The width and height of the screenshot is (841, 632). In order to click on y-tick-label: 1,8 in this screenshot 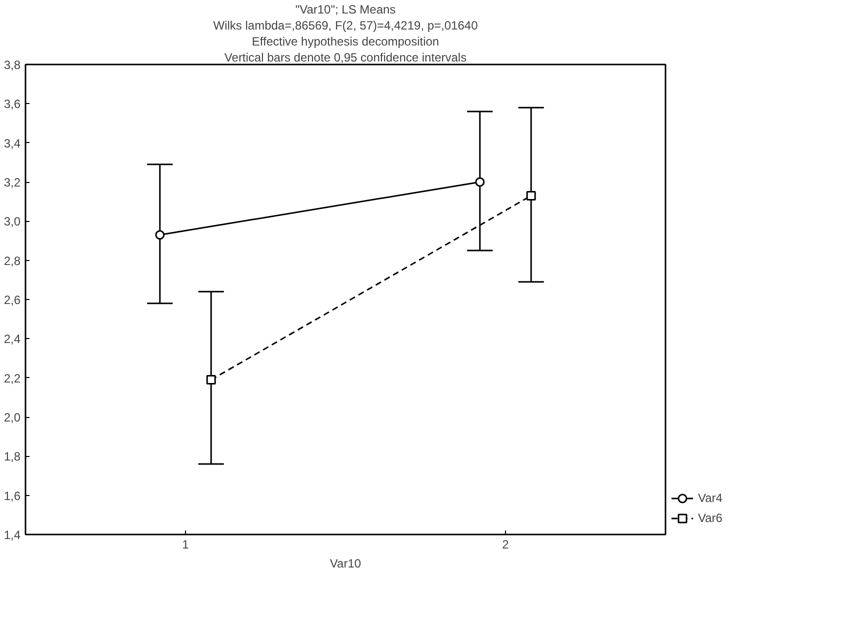, I will do `click(12, 457)`.